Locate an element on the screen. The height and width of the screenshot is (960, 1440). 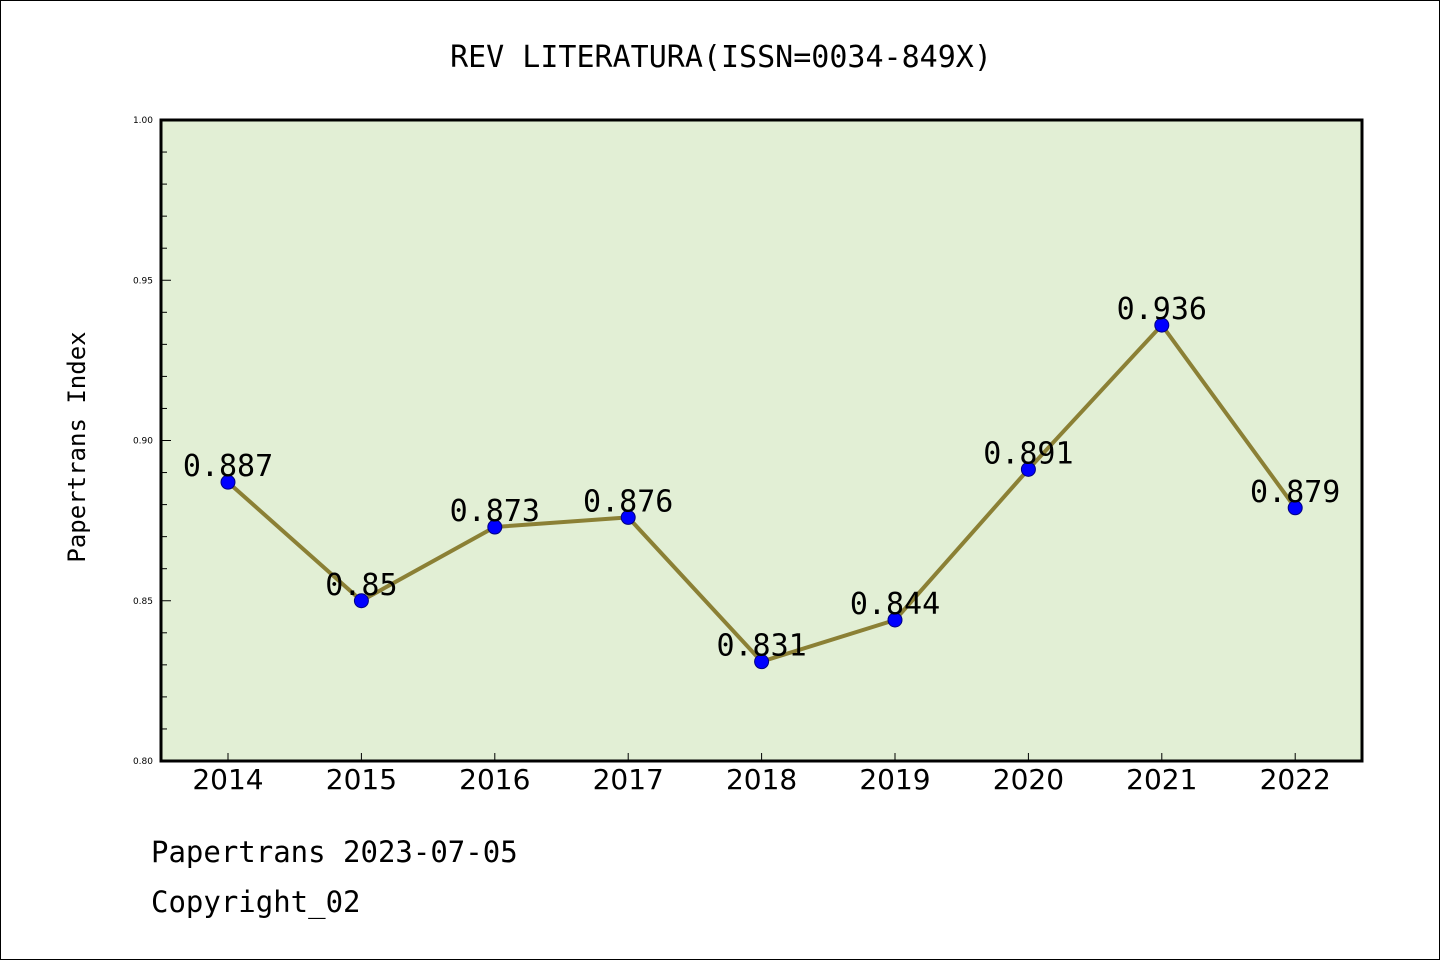
y-tick-label: 0.85 is located at coordinates (143, 602).